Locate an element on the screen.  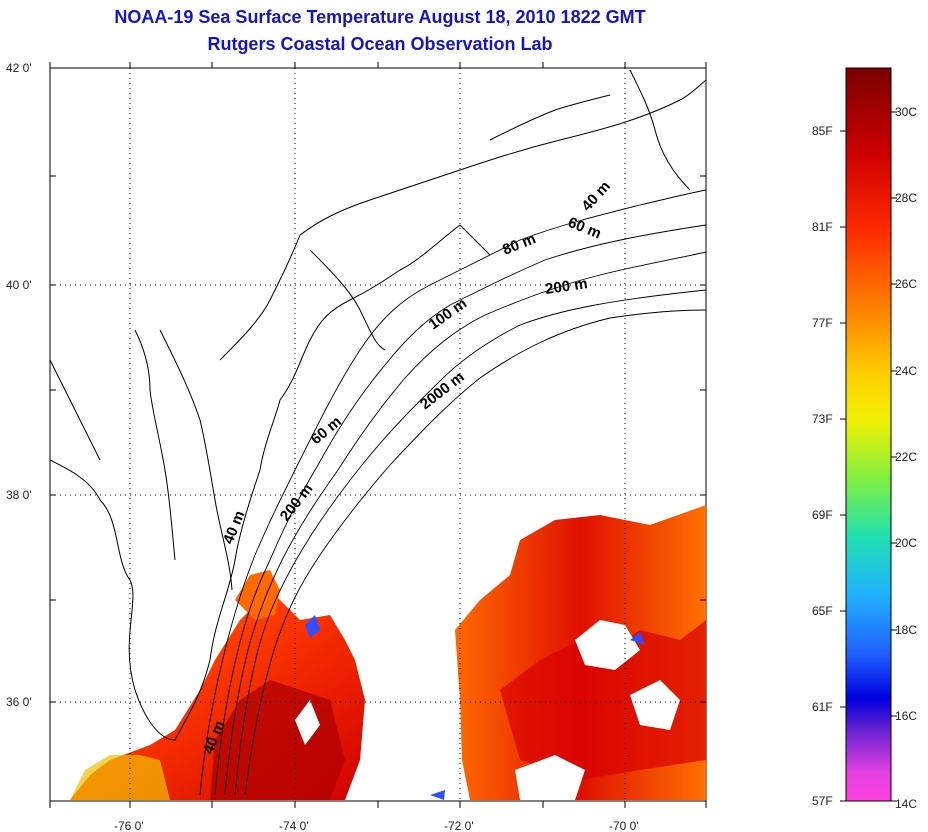
colorbar-f-77: 77F is located at coordinates (822, 323).